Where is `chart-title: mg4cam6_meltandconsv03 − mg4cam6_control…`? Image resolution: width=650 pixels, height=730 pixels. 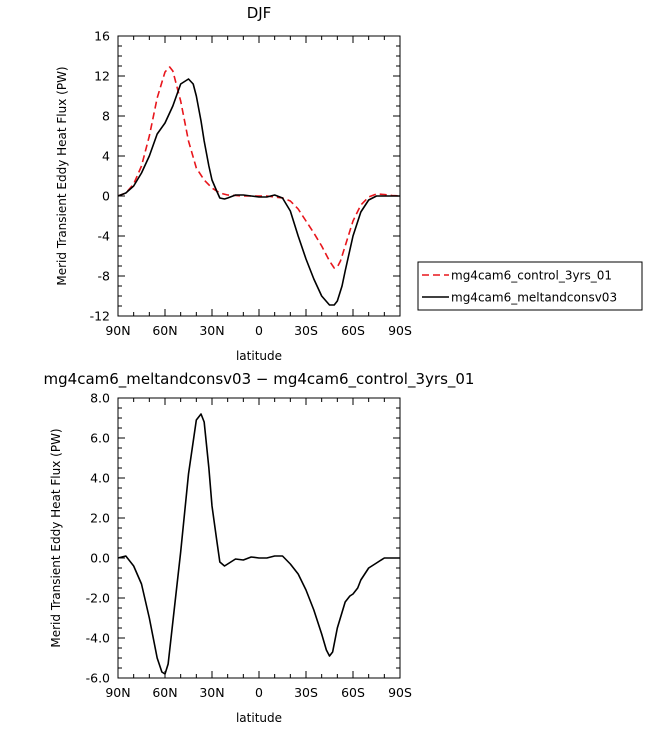 chart-title: mg4cam6_meltandconsv03 − mg4cam6_control… is located at coordinates (259, 379).